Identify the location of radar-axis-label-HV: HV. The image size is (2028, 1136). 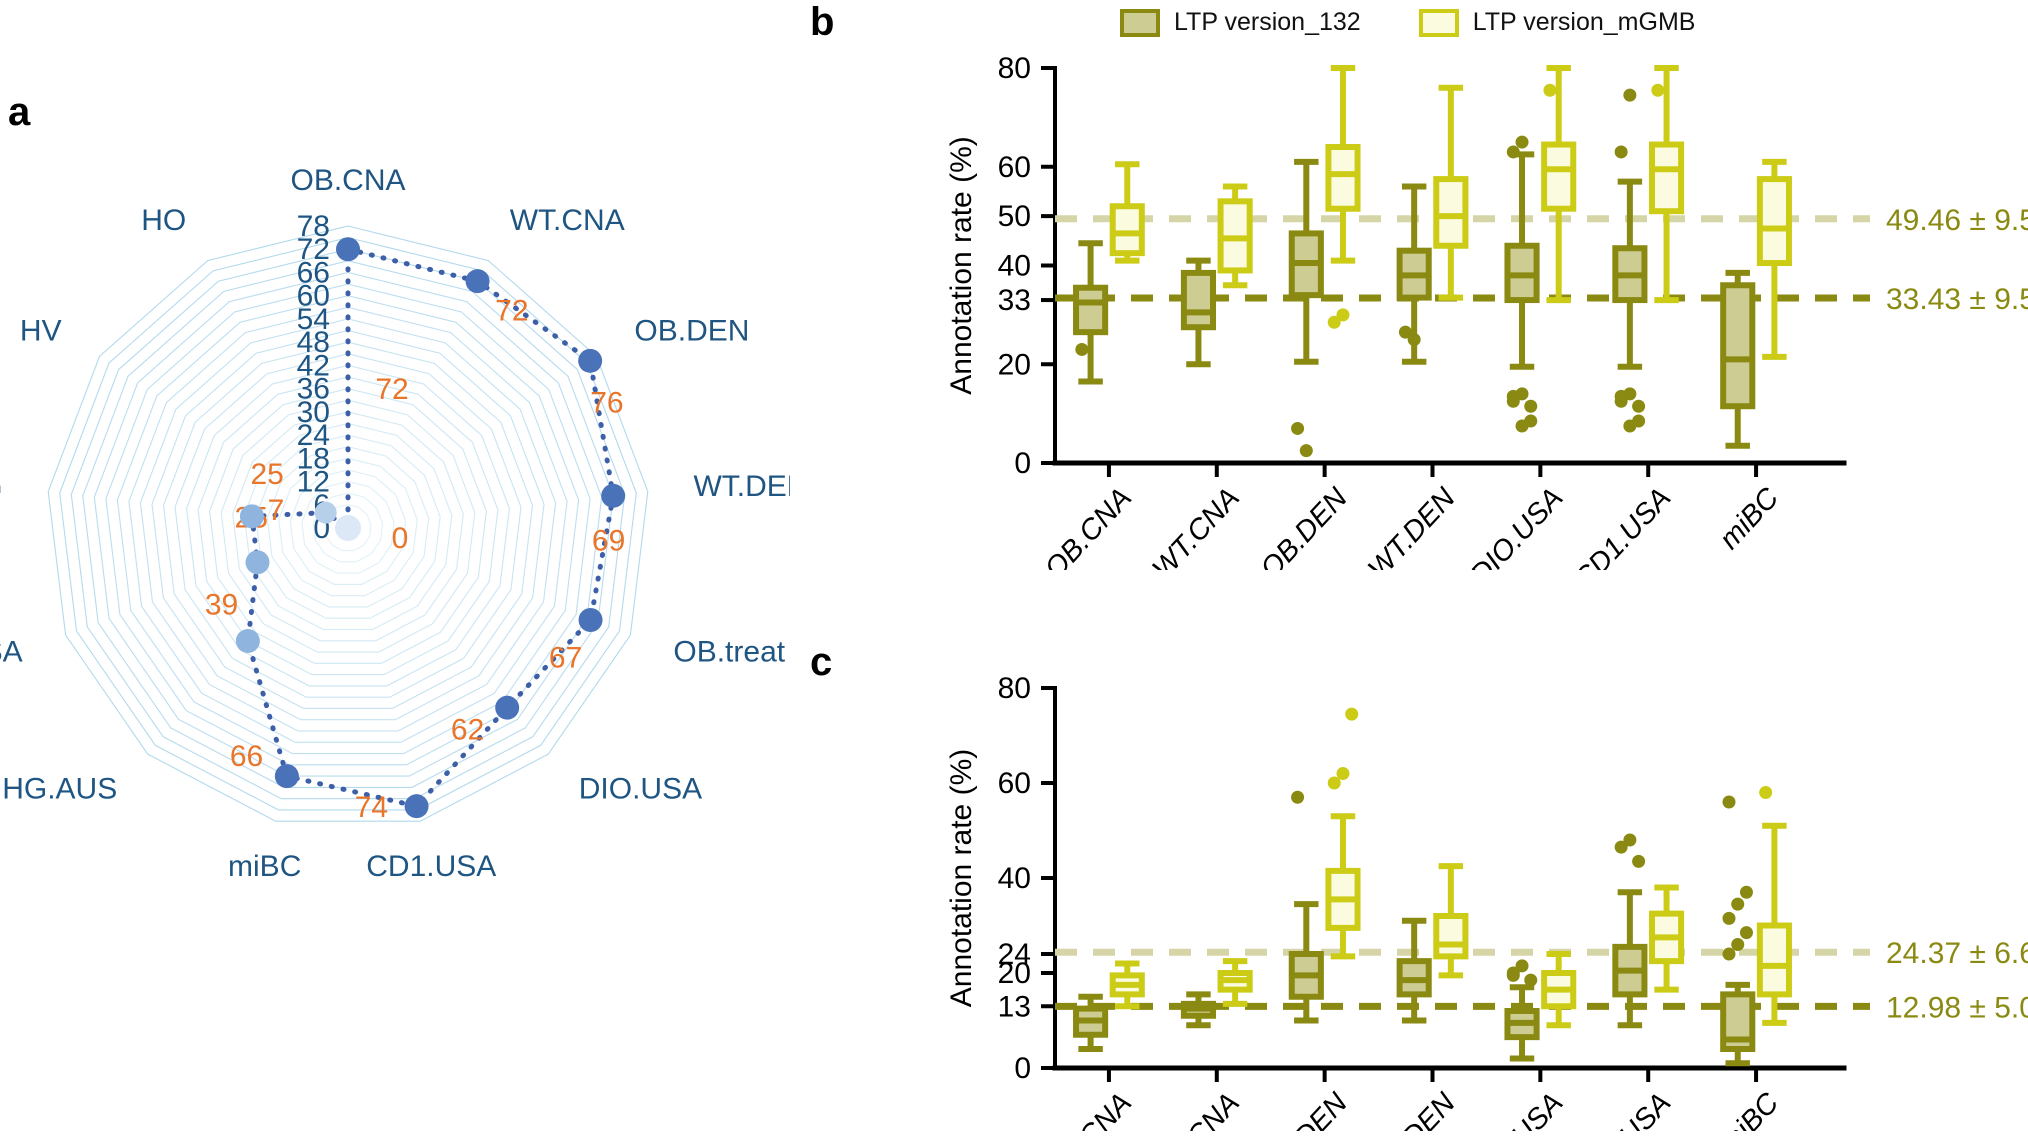
(41, 330).